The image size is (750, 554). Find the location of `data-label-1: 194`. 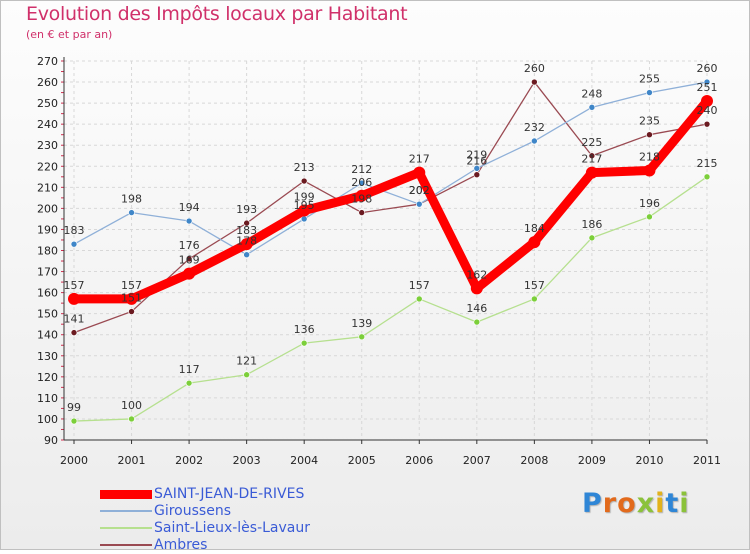

data-label-1: 194 is located at coordinates (189, 207).